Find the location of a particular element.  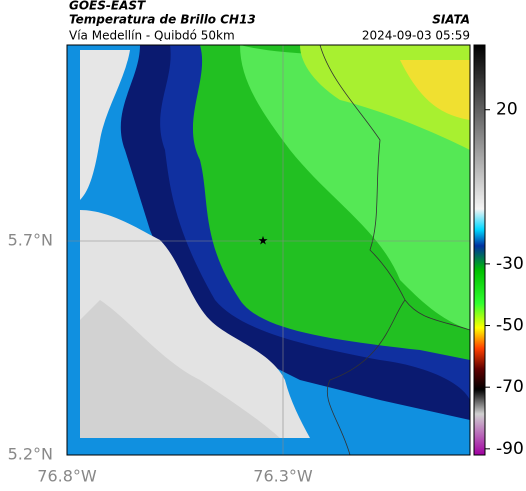

timestamp: 2024-09-03 05:59 is located at coordinates (416, 36).